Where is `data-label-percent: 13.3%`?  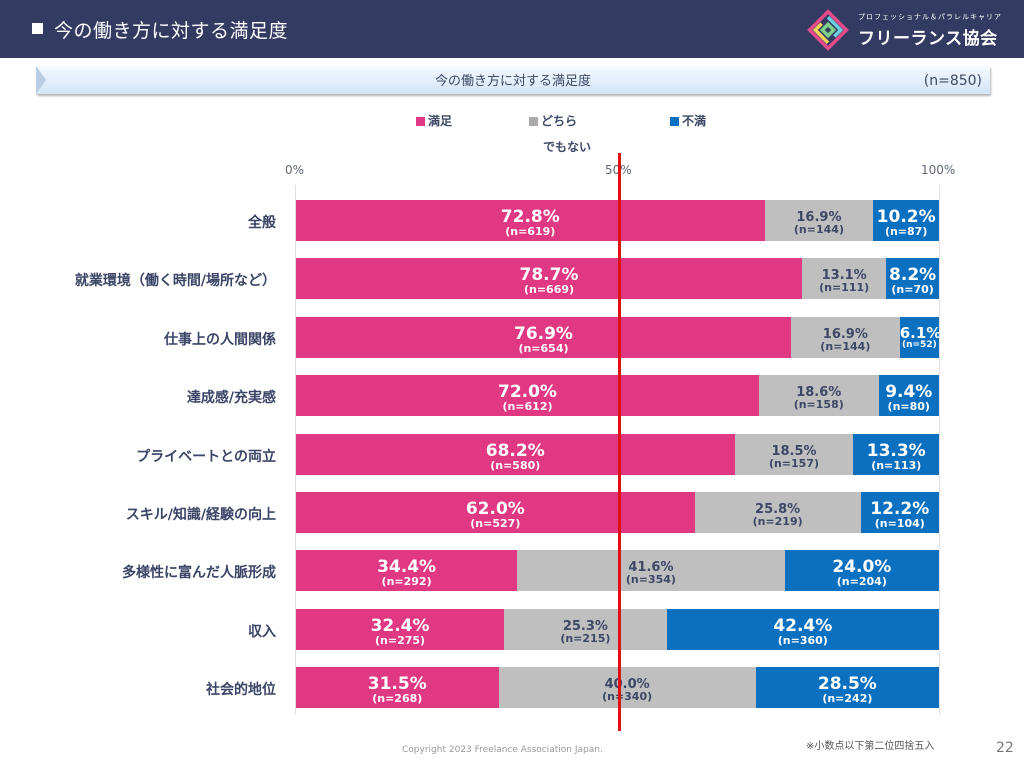
data-label-percent: 13.3% is located at coordinates (896, 450).